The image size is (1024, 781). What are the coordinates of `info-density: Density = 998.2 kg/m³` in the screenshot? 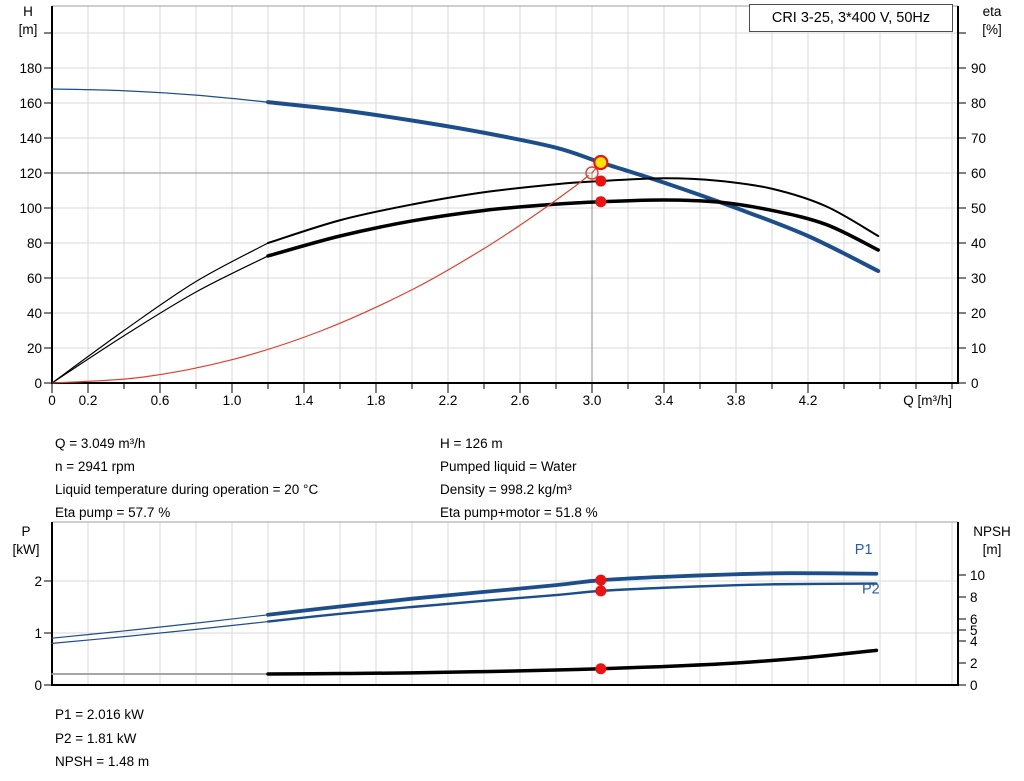 It's located at (506, 489).